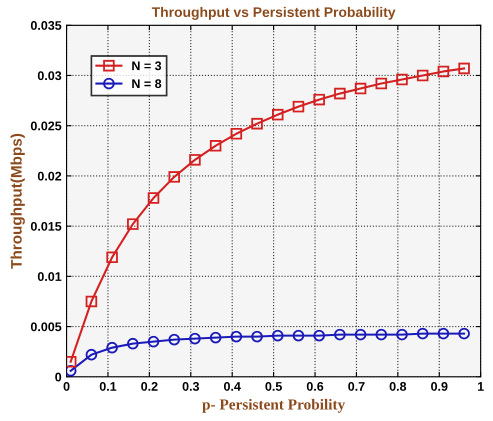  Describe the element at coordinates (46, 25) in the screenshot. I see `y-tick-label: 0.035` at that location.